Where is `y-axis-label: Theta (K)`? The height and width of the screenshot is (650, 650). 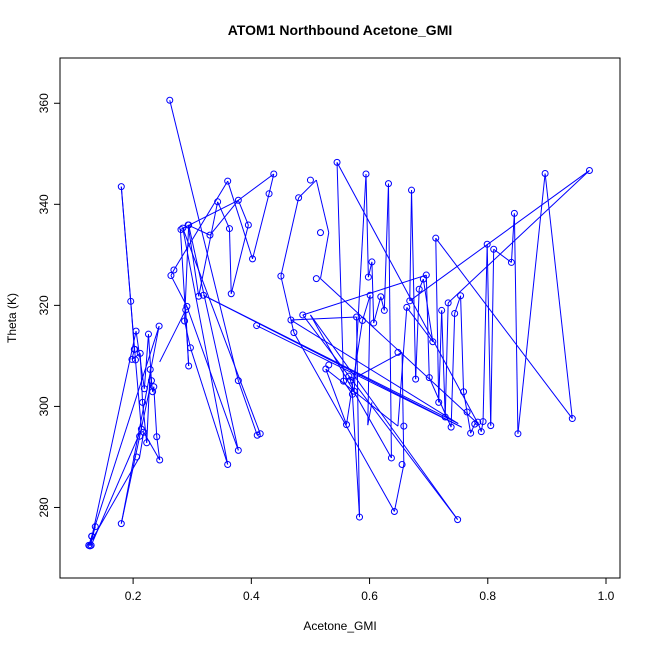
y-axis-label: Theta (K) is located at coordinates (12, 318).